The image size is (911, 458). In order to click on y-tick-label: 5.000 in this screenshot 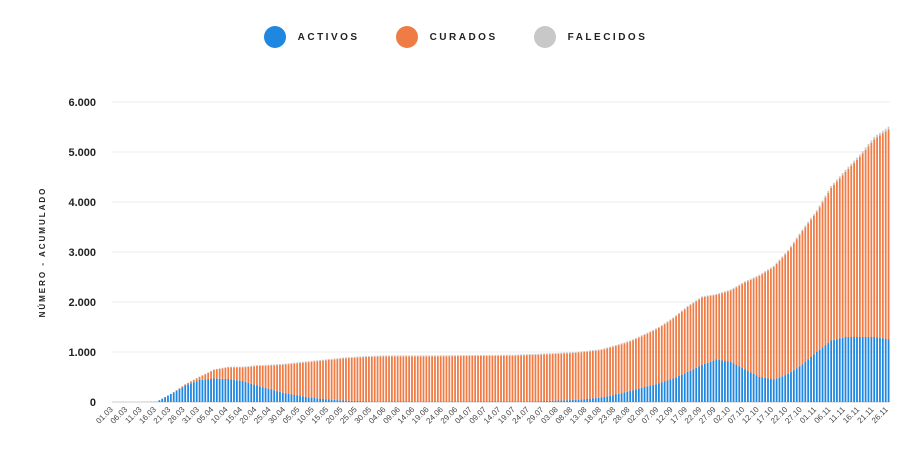, I will do `click(82, 153)`.